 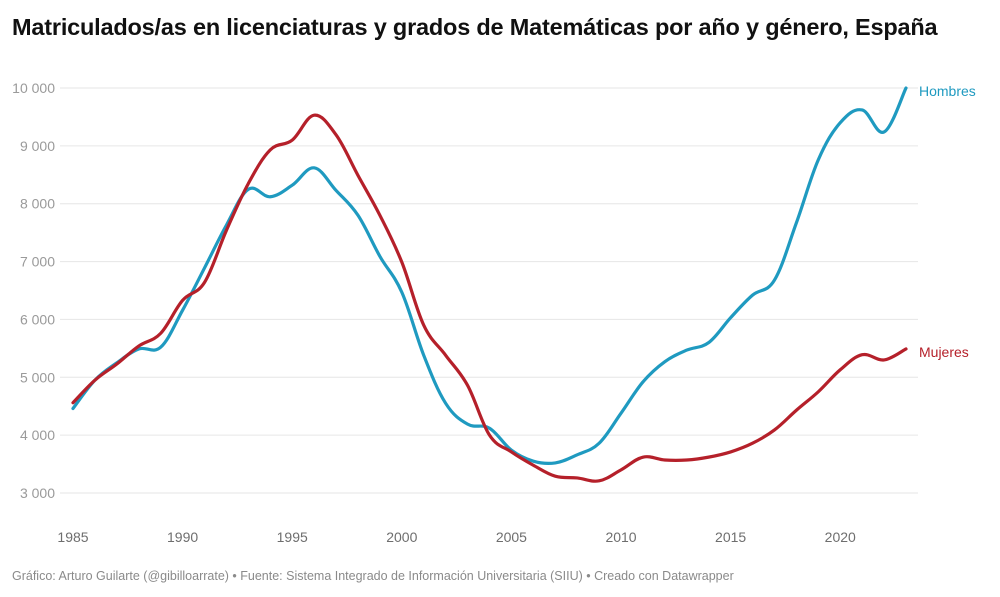 What do you see at coordinates (37, 435) in the screenshot?
I see `y-tick-label: 4 000` at bounding box center [37, 435].